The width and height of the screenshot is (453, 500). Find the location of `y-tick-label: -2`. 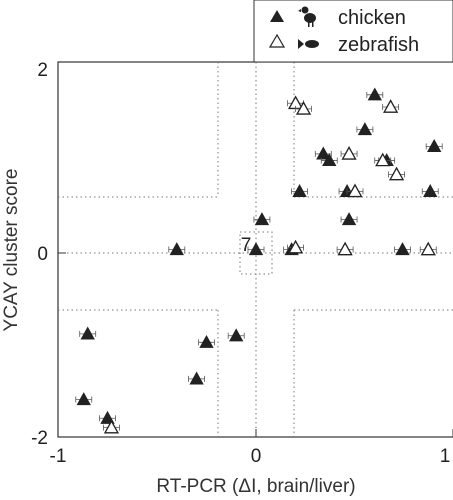

y-tick-label: -2 is located at coordinates (39, 438).